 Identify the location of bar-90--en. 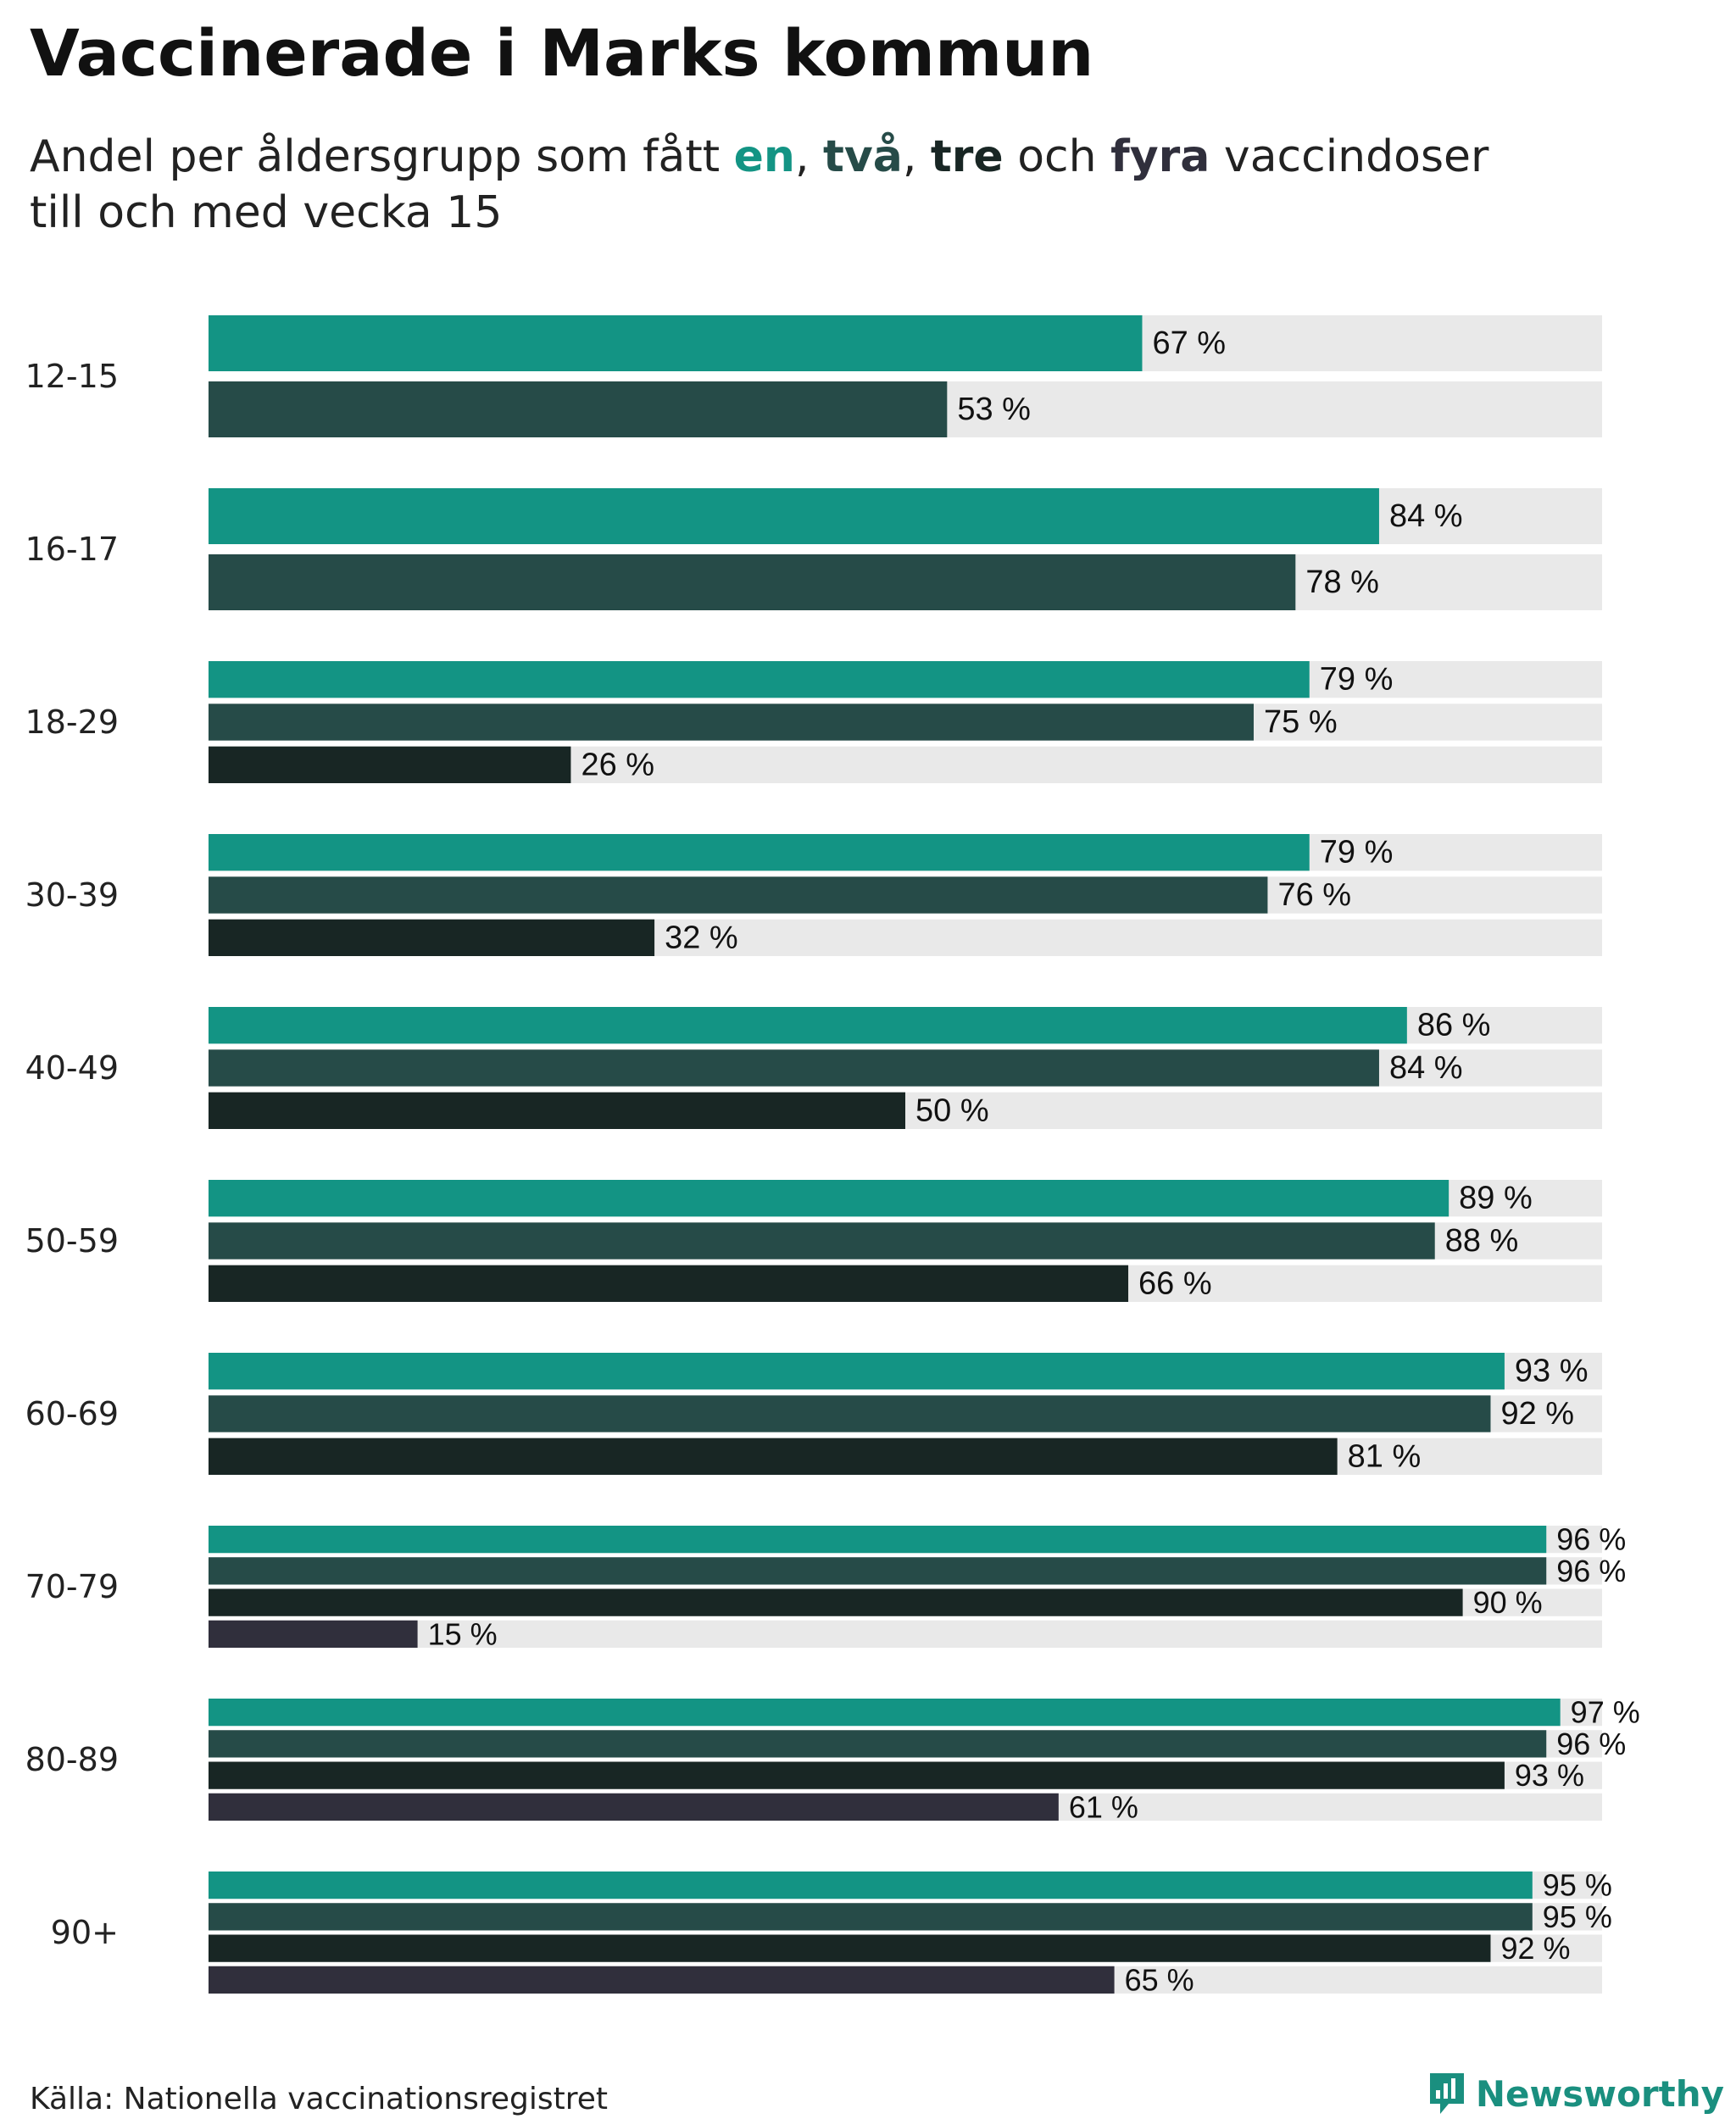
(871, 1886).